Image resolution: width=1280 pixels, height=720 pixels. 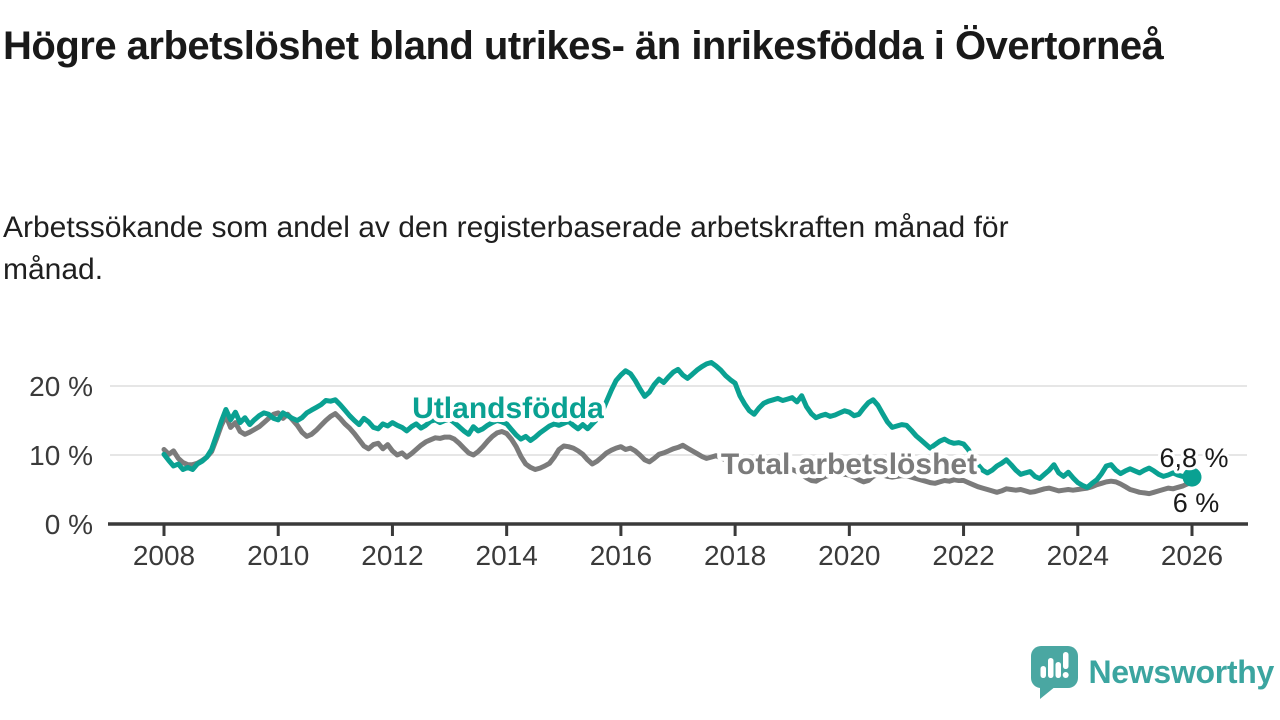 What do you see at coordinates (1192, 477) in the screenshot?
I see `series-end-dot` at bounding box center [1192, 477].